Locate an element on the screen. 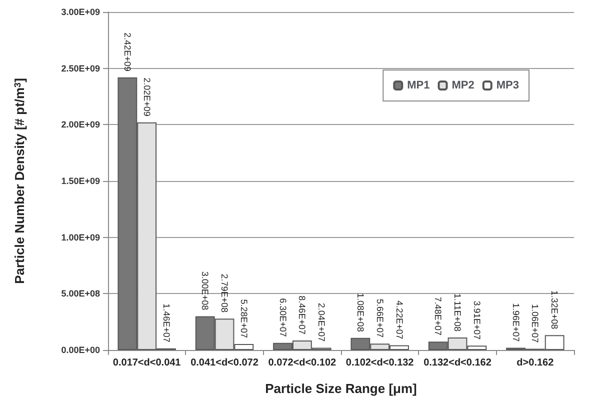  y-tick-label: 2.50E+09 is located at coordinates (80, 68).